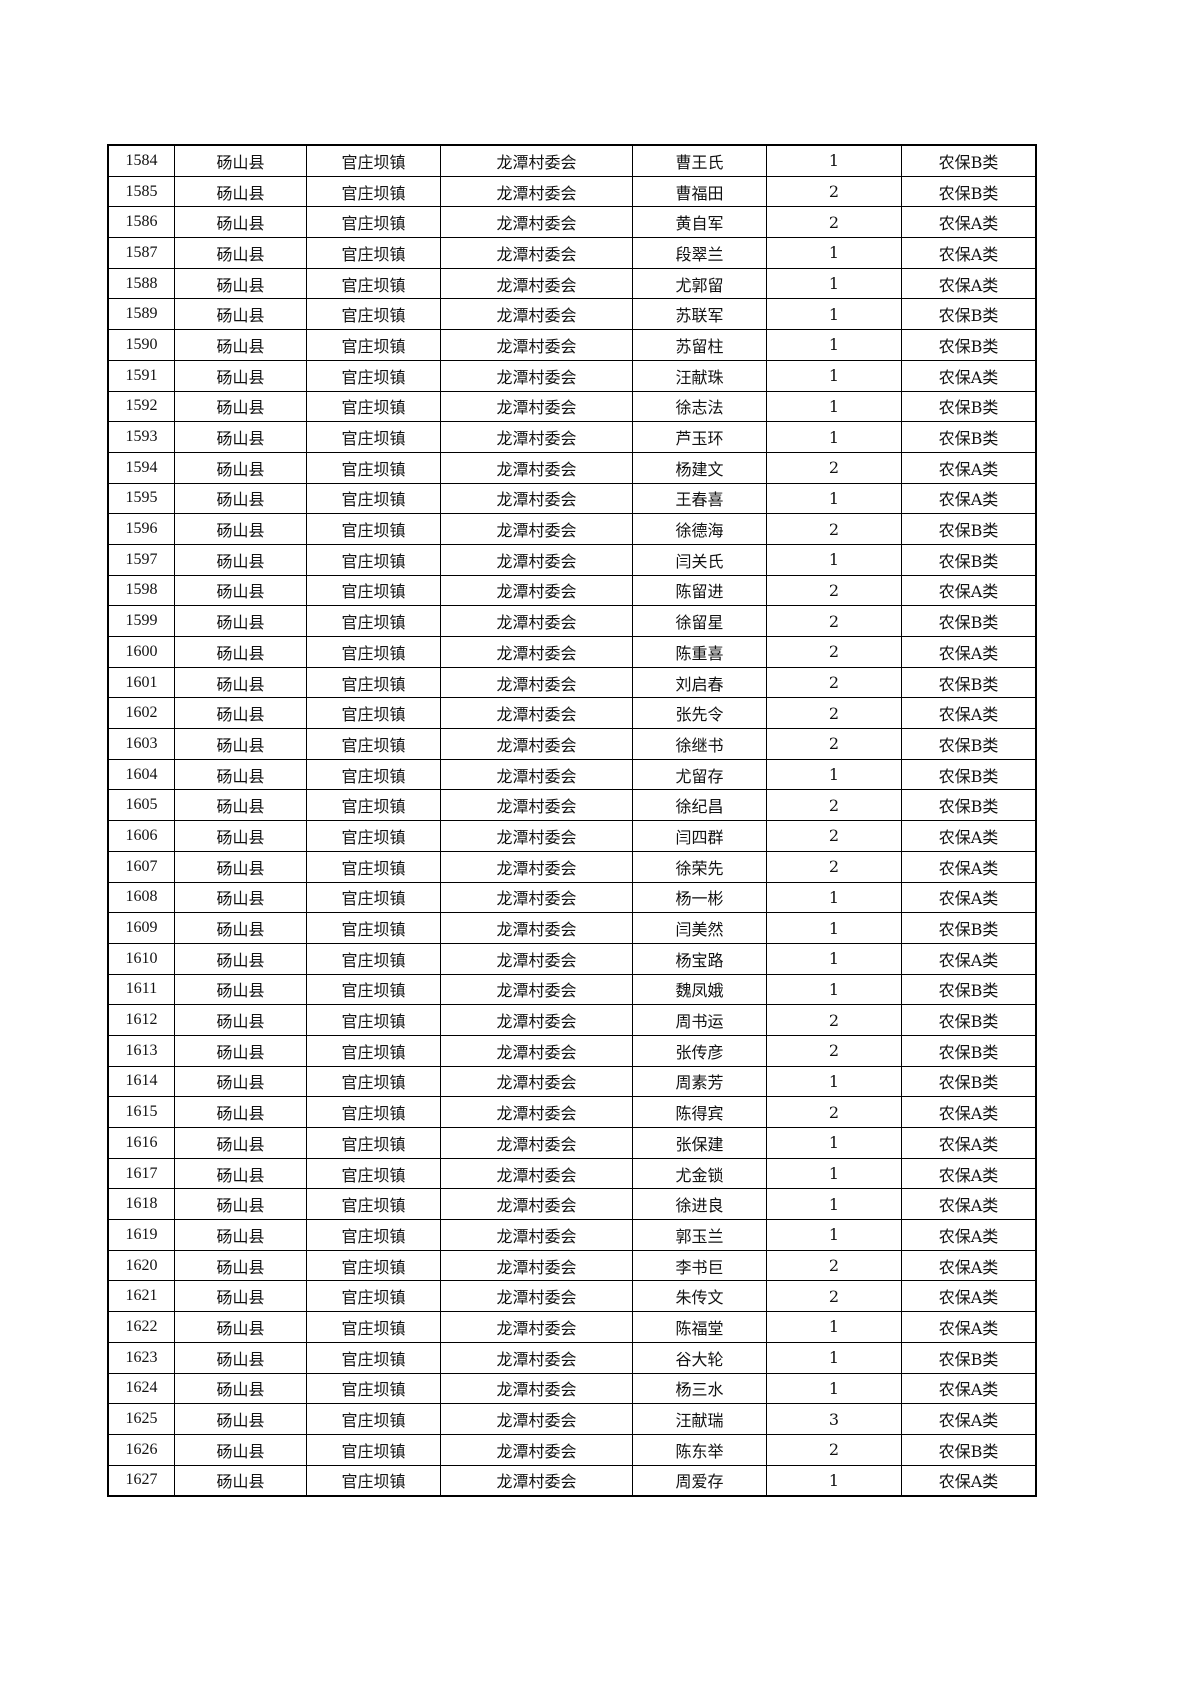 The width and height of the screenshot is (1190, 1683). Describe the element at coordinates (572, 283) in the screenshot. I see `table-row: 1588 砀山县 官庄坝镇 龙潭村委会 尤郭留 1 农保A类` at that location.